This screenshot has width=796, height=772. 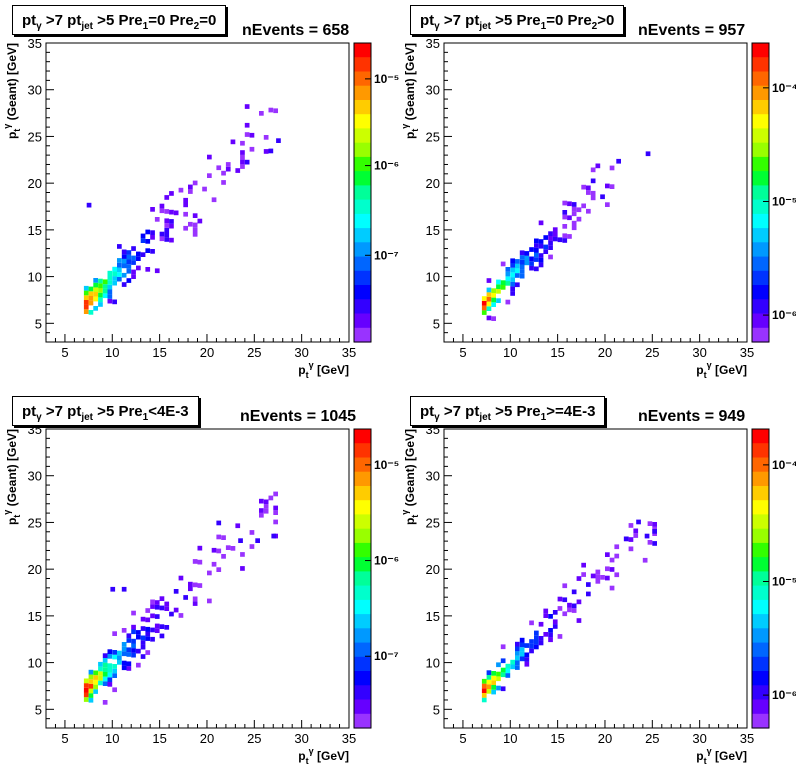 What do you see at coordinates (605, 352) in the screenshot?
I see `x-tick-label: 20` at bounding box center [605, 352].